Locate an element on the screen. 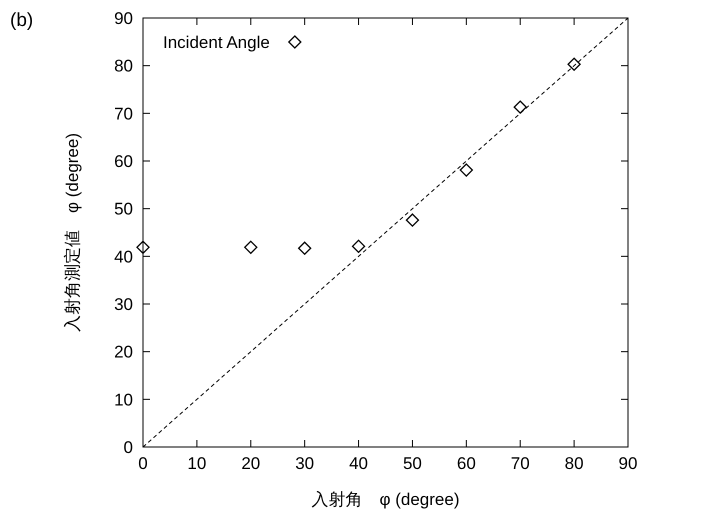 Image resolution: width=704 pixels, height=526 pixels. legend-label: Incident Angle is located at coordinates (216, 42).